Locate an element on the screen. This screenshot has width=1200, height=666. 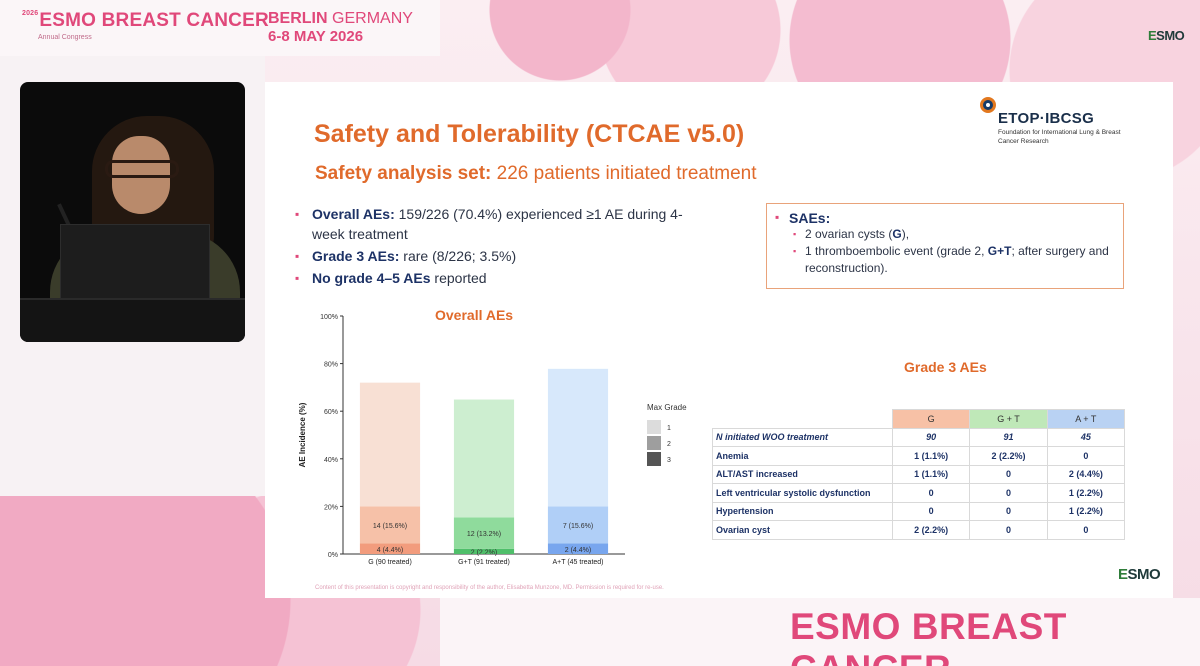
bullet-grade3-aes: Grade 3 AEs: rare (8/226; 3.5%) is located at coordinates (505, 256).